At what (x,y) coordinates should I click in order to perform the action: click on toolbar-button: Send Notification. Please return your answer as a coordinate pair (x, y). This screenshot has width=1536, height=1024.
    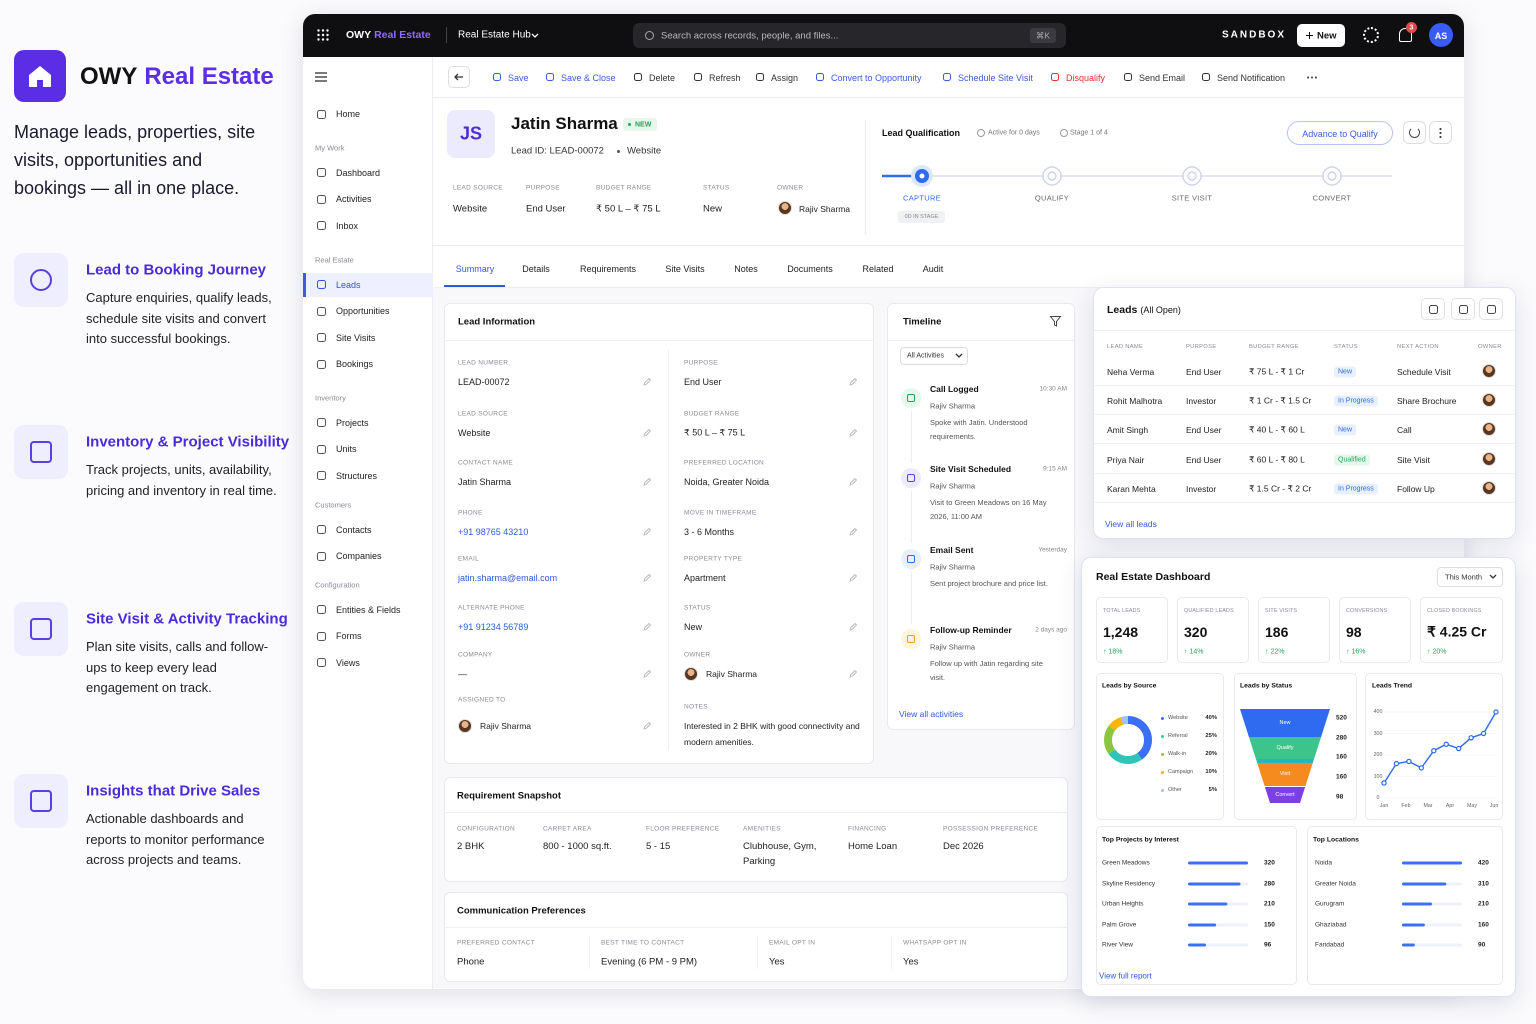
    Looking at the image, I should click on (1251, 77).